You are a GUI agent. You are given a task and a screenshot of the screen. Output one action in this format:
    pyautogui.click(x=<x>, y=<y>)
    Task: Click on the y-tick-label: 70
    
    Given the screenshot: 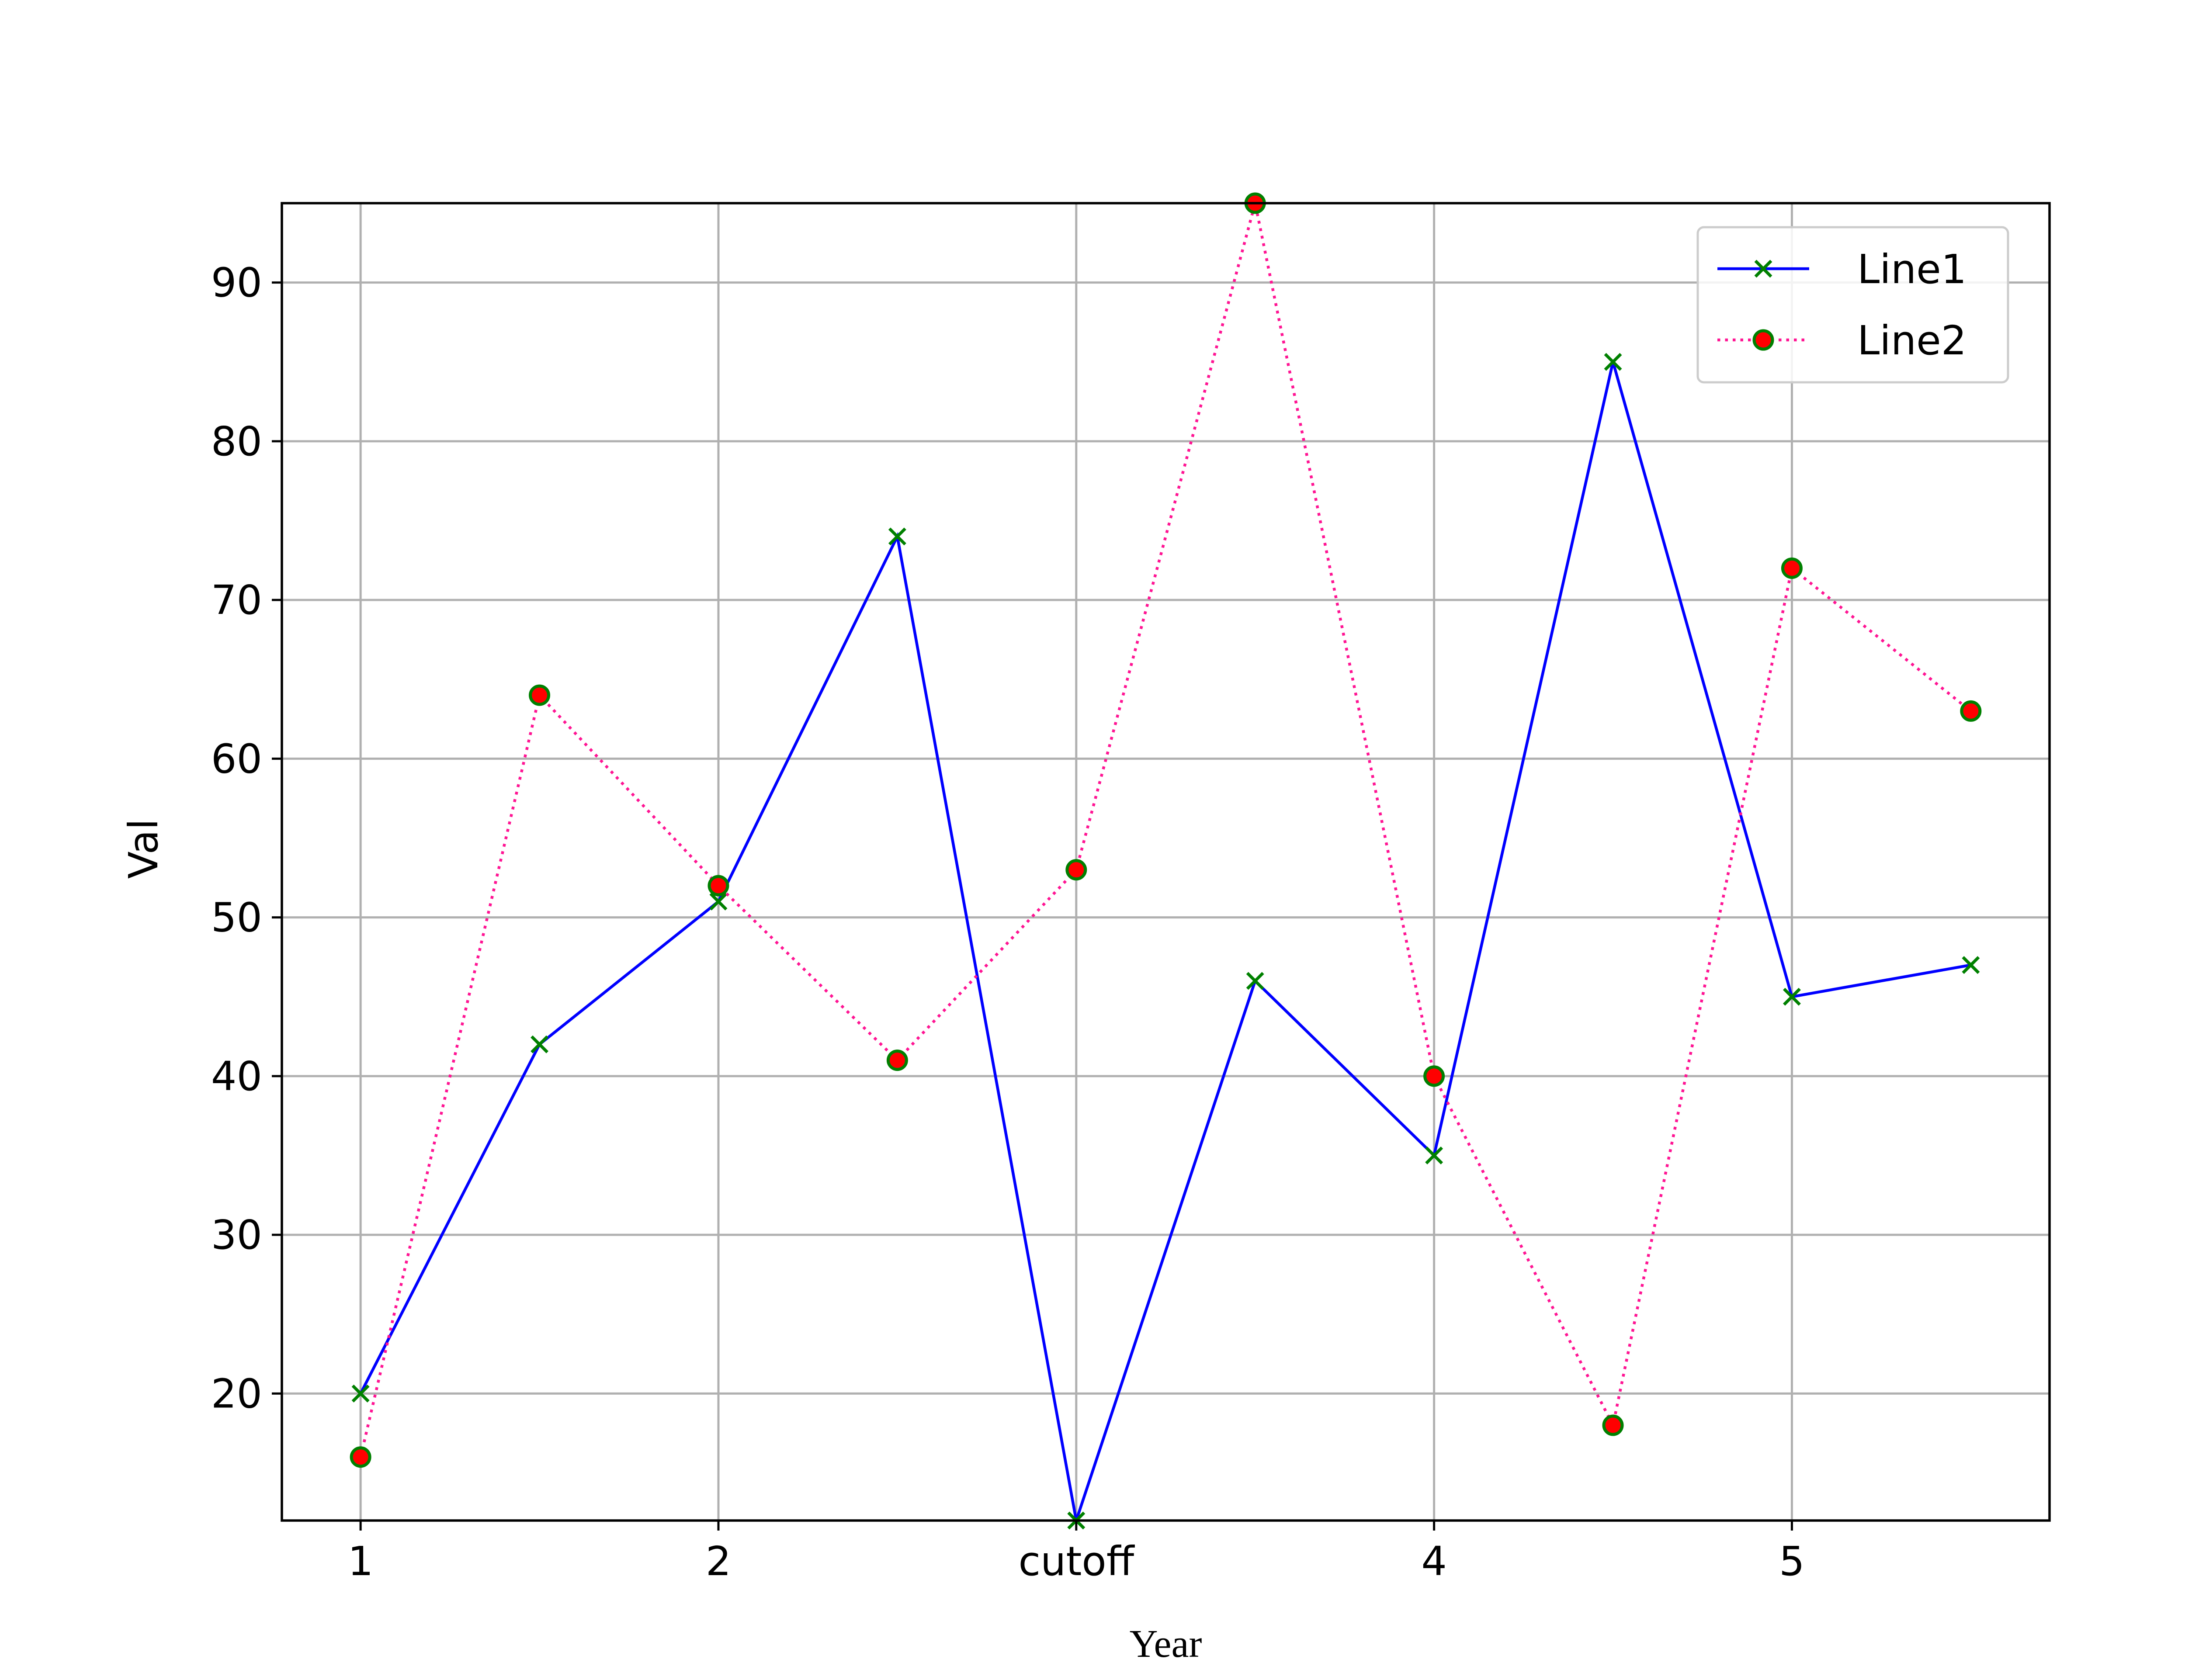 What is the action you would take?
    pyautogui.click(x=236, y=600)
    